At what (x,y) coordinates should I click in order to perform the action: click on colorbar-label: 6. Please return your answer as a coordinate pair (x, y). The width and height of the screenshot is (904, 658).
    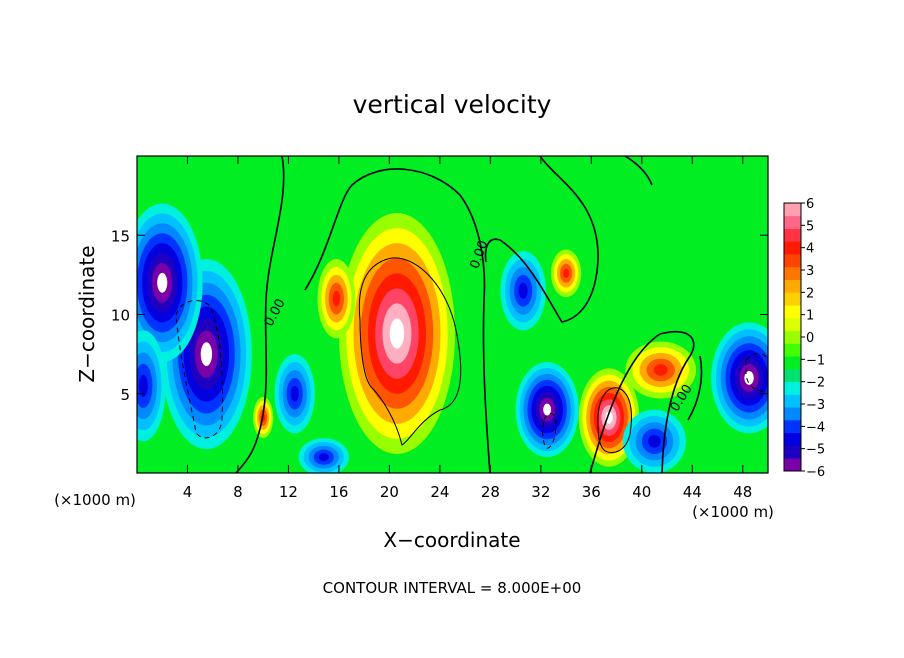
    Looking at the image, I should click on (810, 204).